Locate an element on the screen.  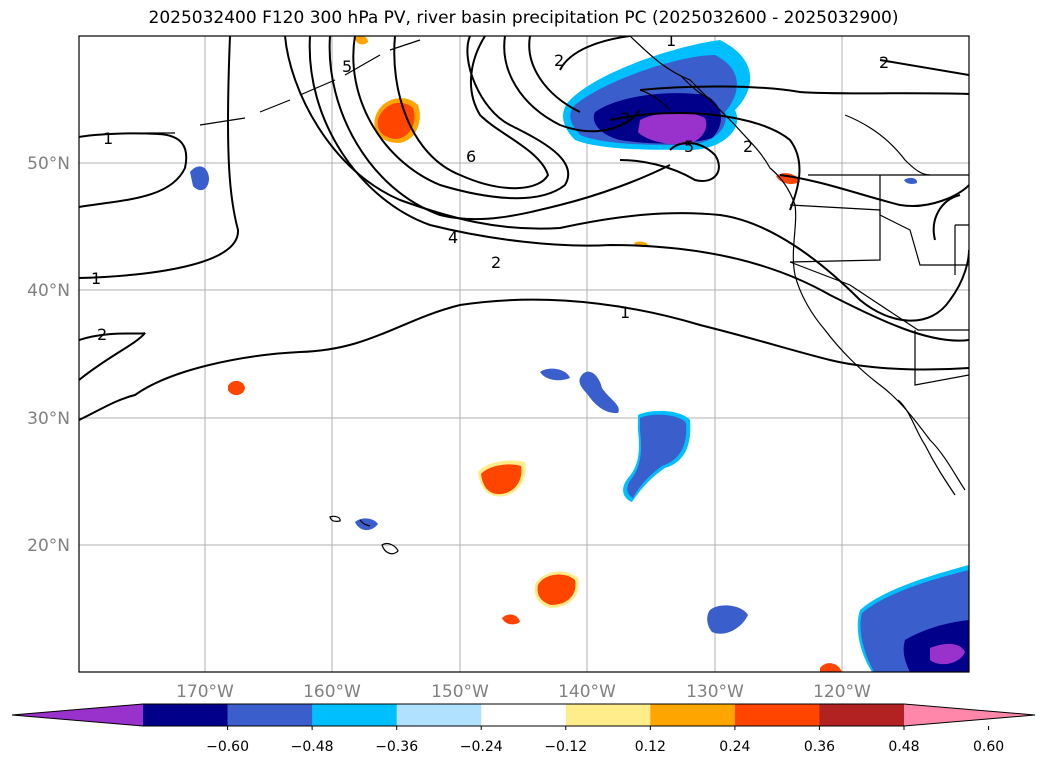
lat-tick-label: 20°N is located at coordinates (48, 546).